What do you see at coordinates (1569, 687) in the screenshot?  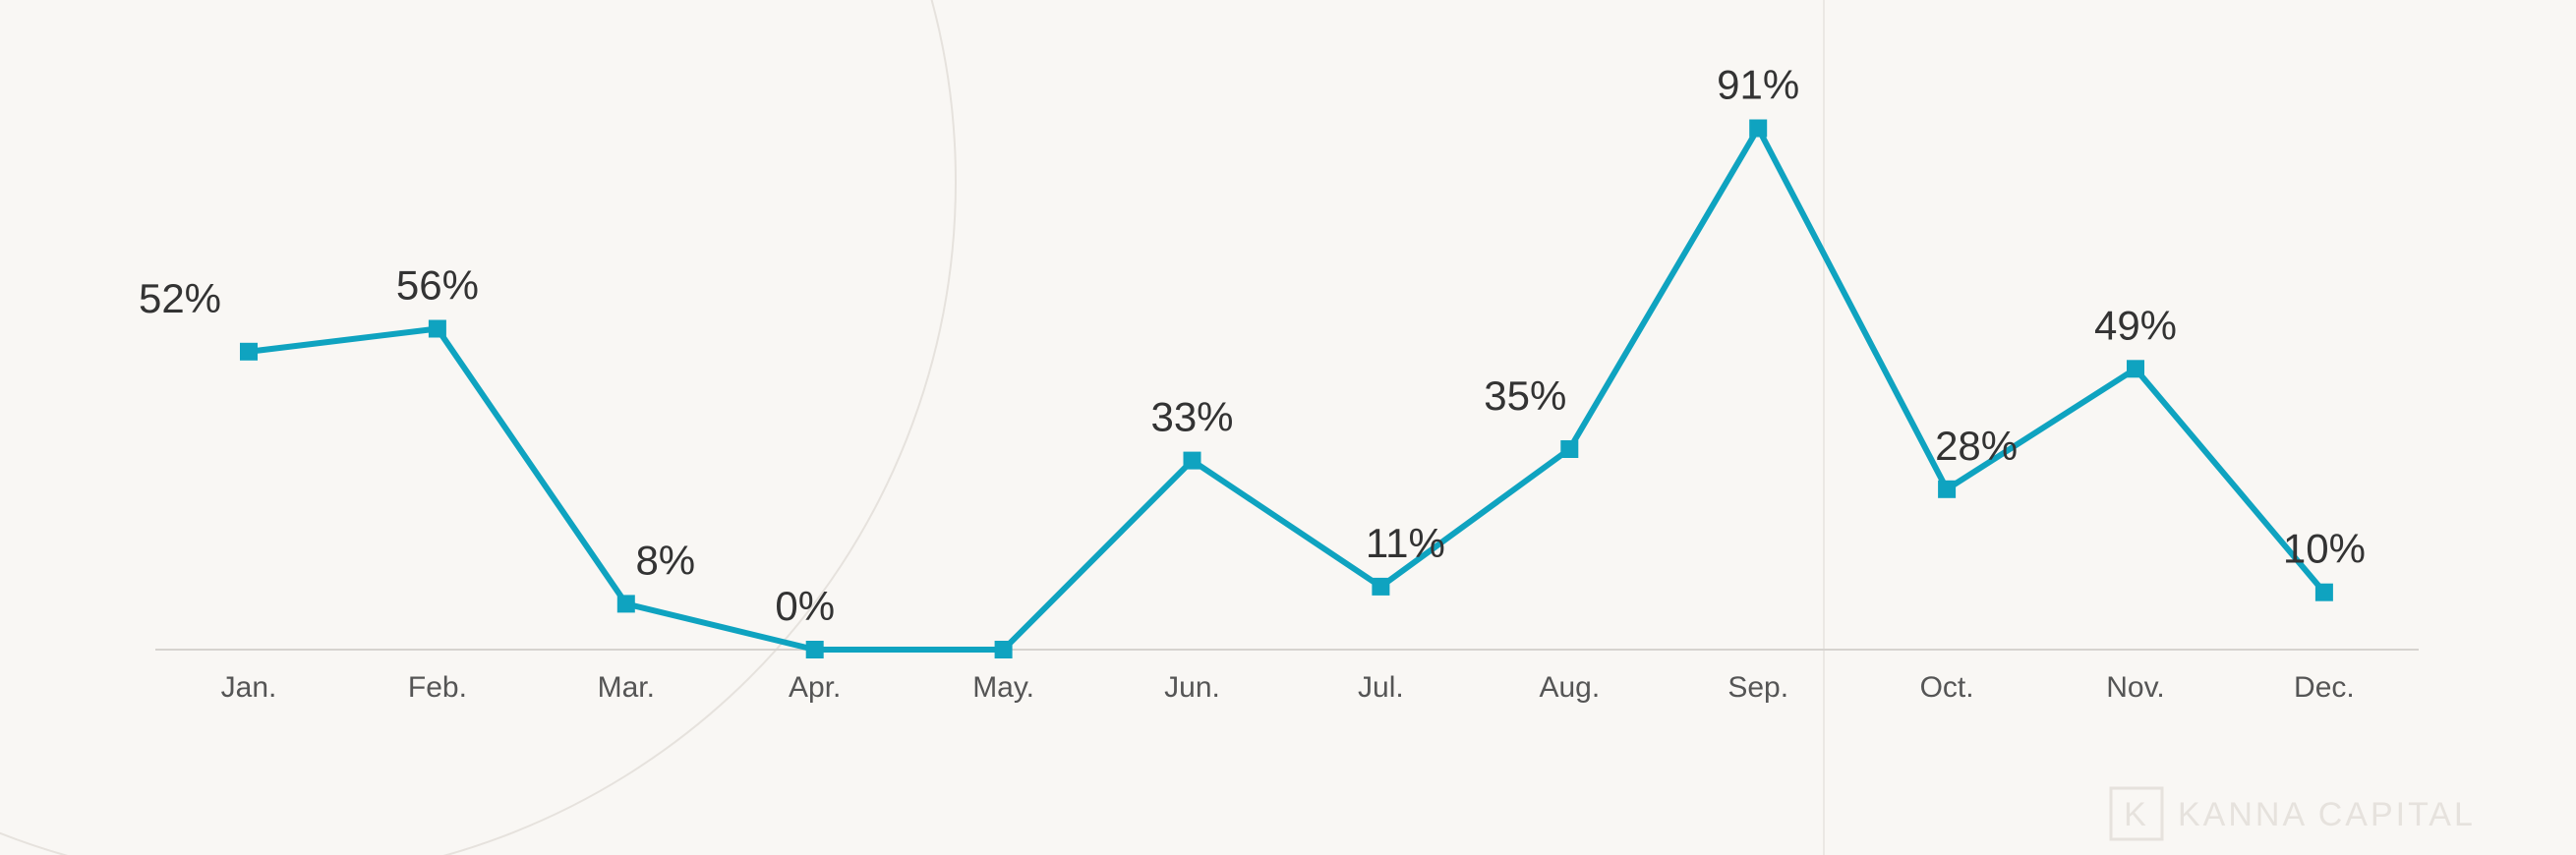 I see `x-tick-label: Aug.` at bounding box center [1569, 687].